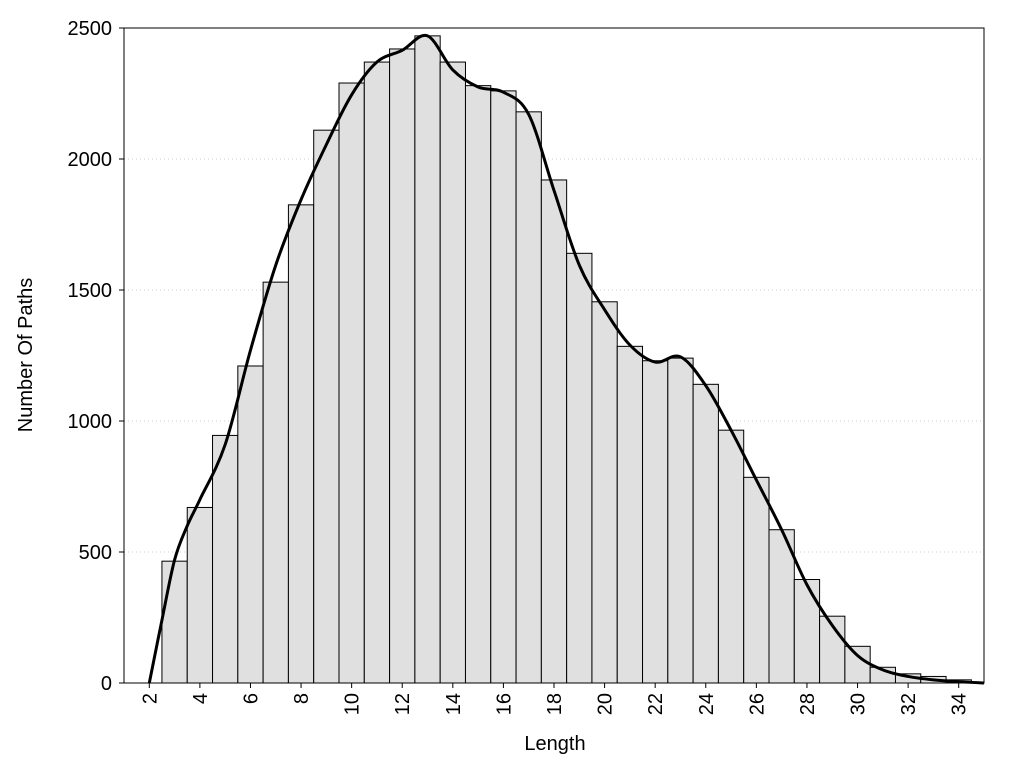 The width and height of the screenshot is (1024, 768). Describe the element at coordinates (656, 704) in the screenshot. I see `x-tick-label: 22` at that location.